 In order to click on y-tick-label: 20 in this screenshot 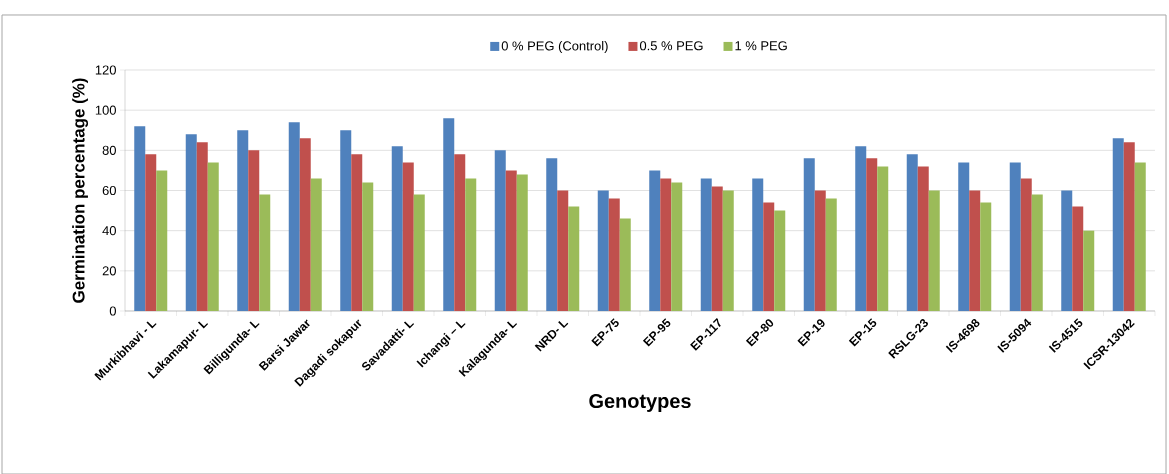, I will do `click(109, 271)`.